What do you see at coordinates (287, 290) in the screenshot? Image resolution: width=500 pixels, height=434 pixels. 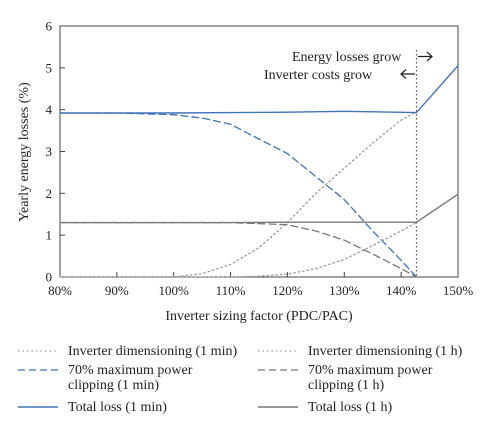 I see `x-tick-label: 120%` at bounding box center [287, 290].